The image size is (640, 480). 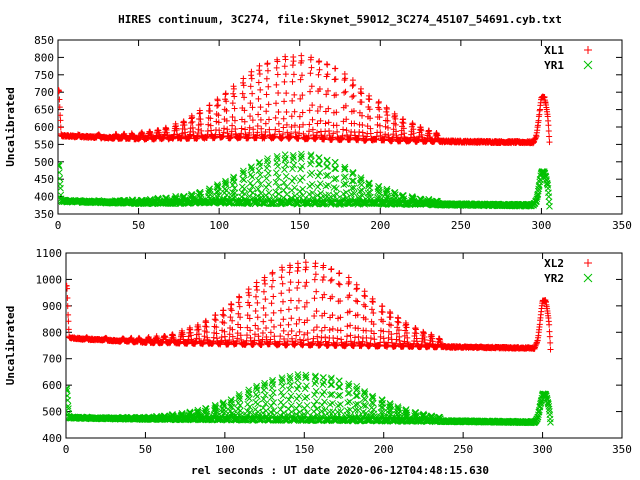 I want to click on y-tick-label: 350, so click(x=44, y=214).